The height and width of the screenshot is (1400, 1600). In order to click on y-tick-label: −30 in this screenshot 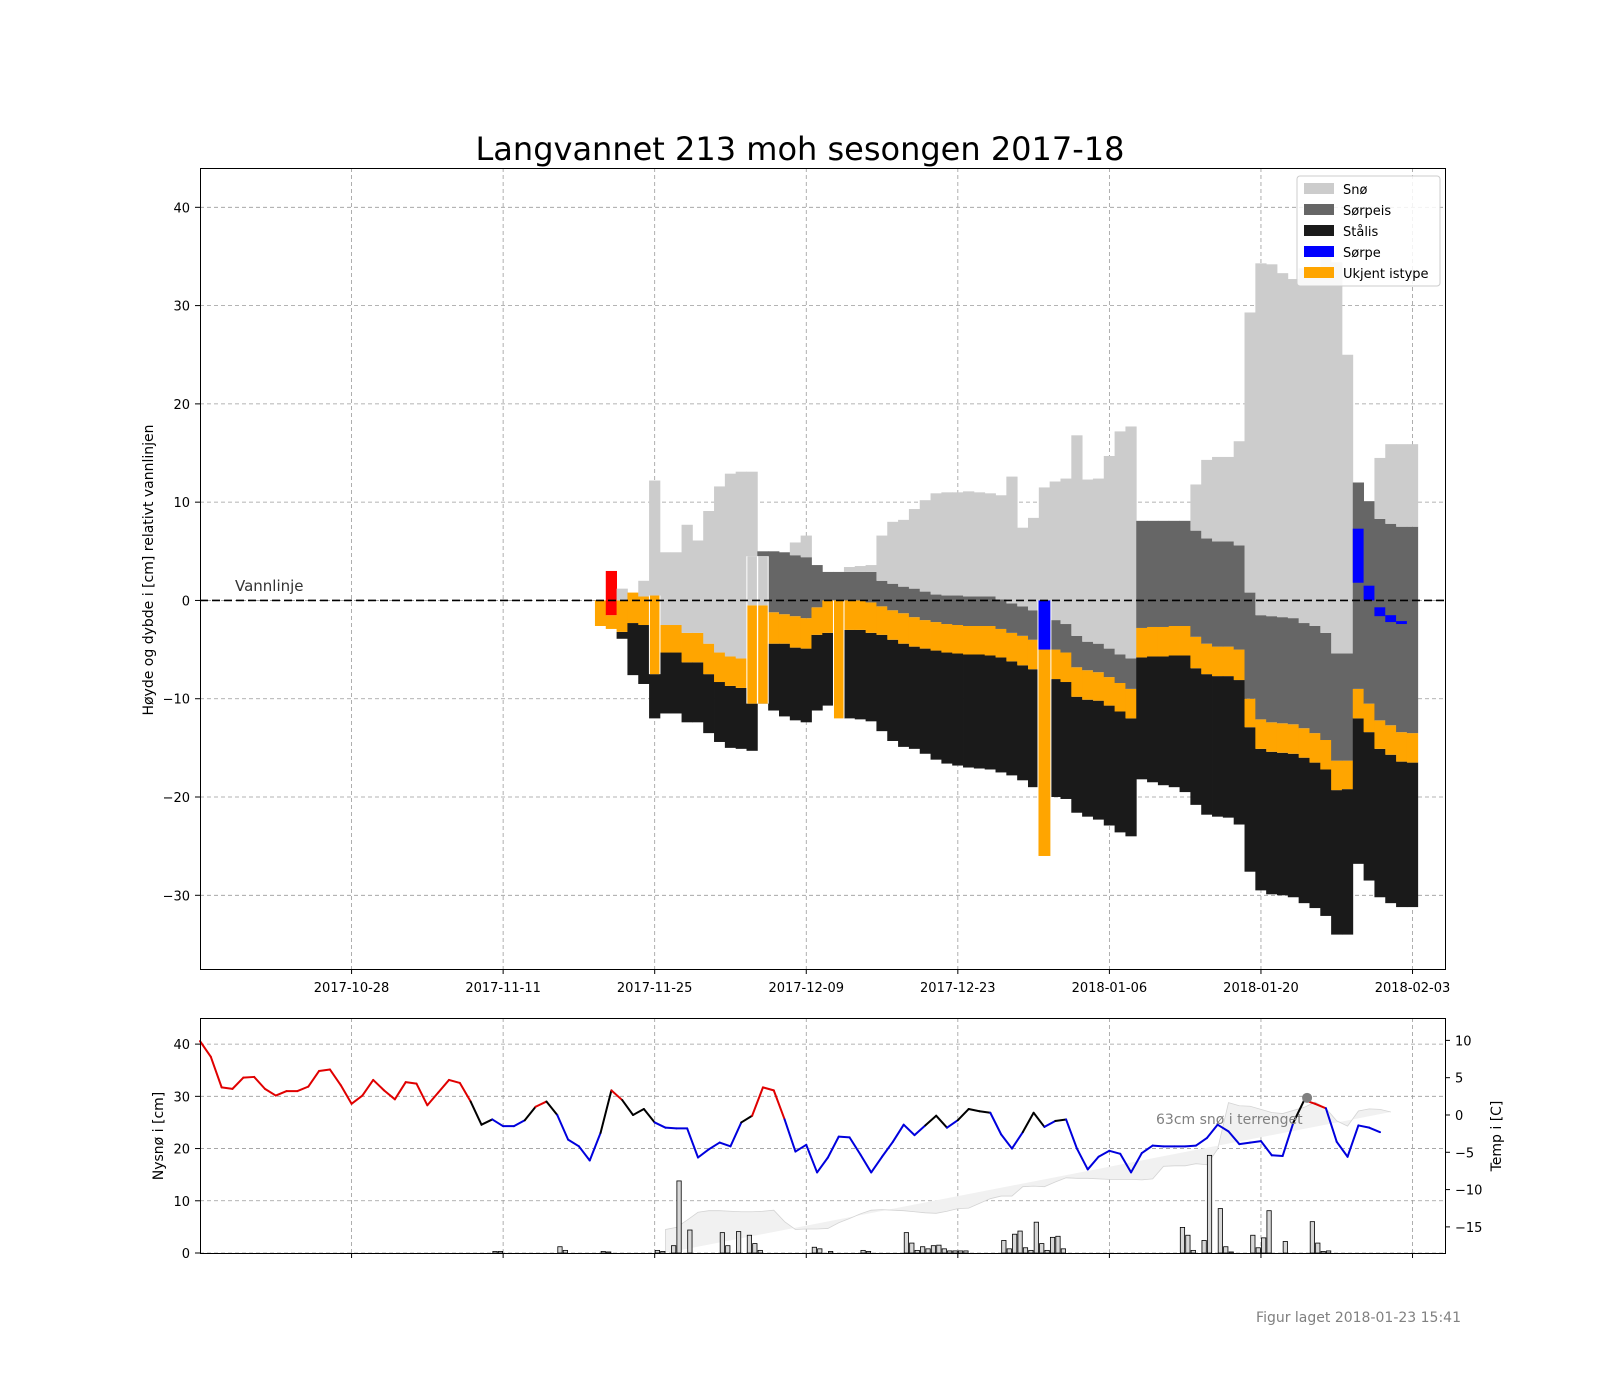, I will do `click(176, 896)`.